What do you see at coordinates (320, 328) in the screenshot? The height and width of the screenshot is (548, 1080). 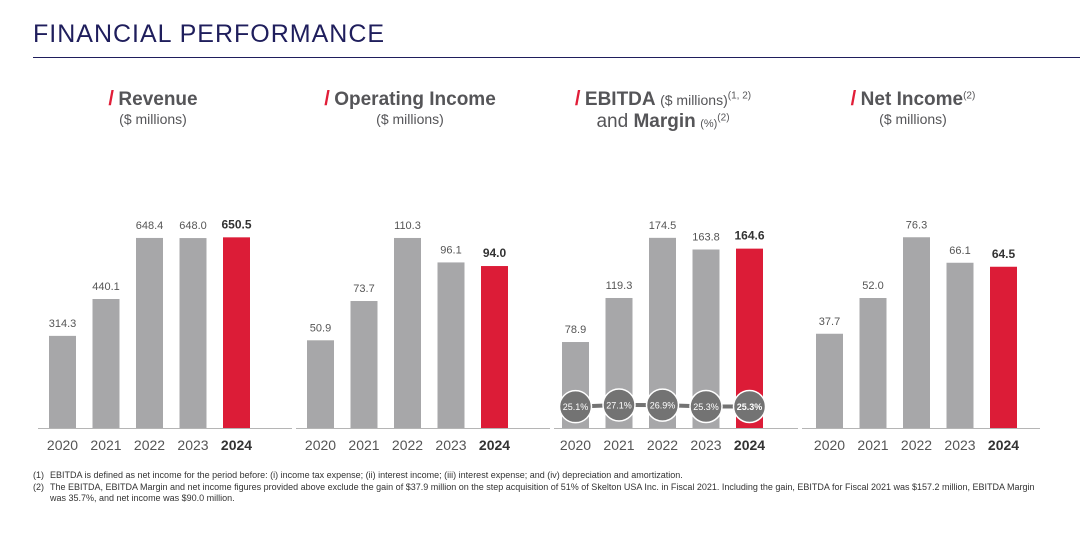 I see `bar-value-label: 50.9` at bounding box center [320, 328].